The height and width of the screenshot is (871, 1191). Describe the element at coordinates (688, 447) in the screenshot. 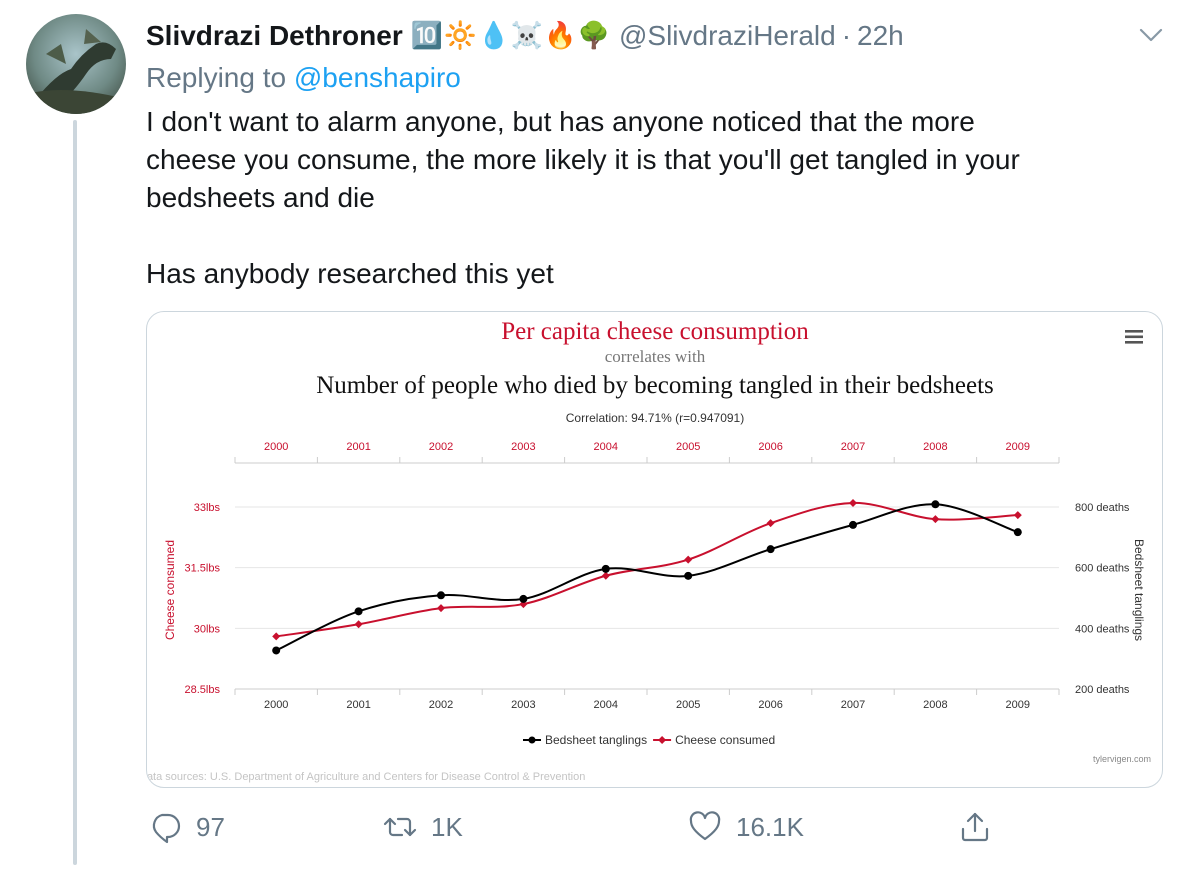

I see `x-tick-label-top: 2005` at that location.